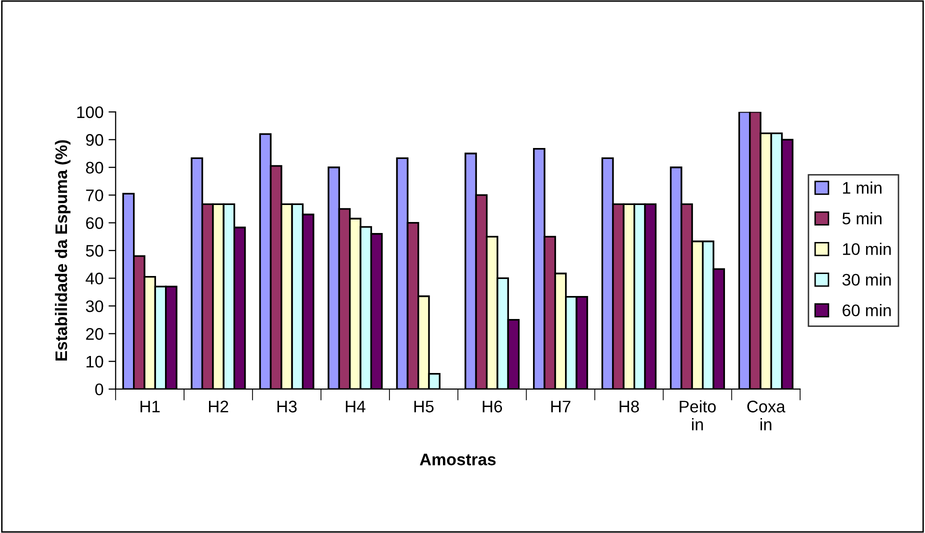 The height and width of the screenshot is (533, 925). I want to click on x-tick-label: Peito in, so click(698, 415).